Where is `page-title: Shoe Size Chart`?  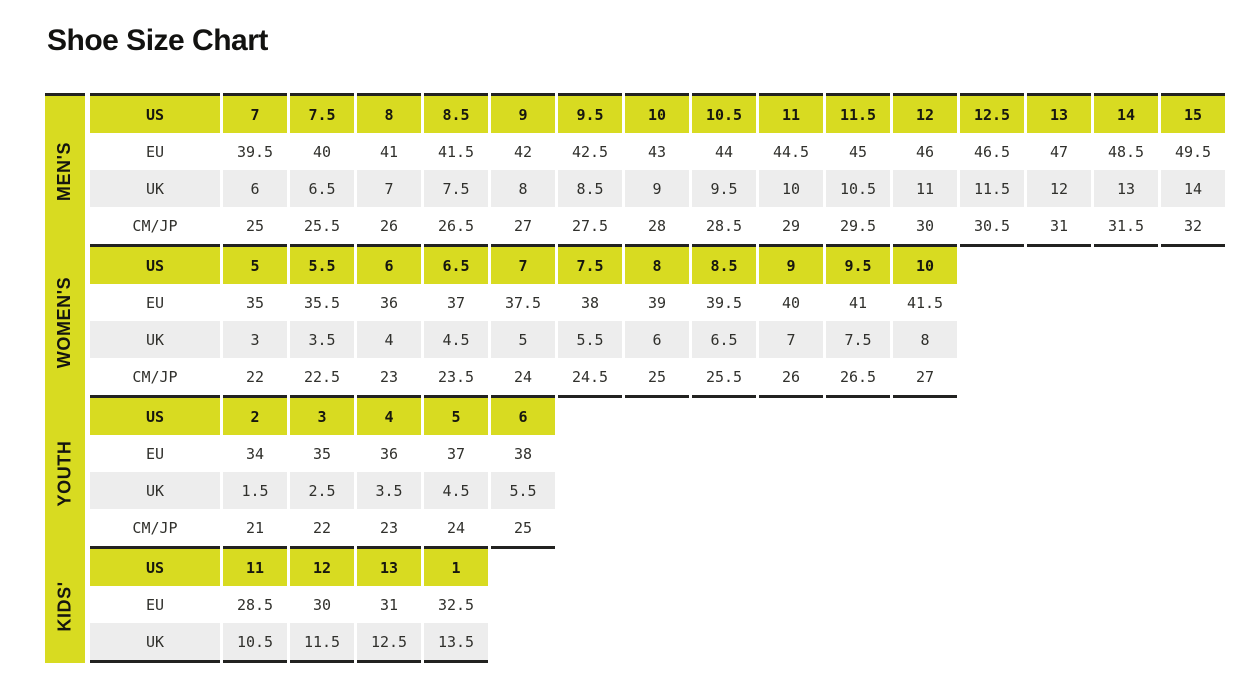 page-title: Shoe Size Chart is located at coordinates (157, 40).